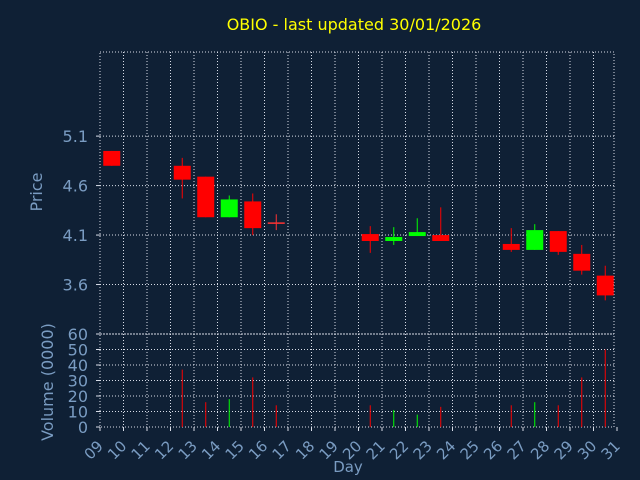  What do you see at coordinates (211, 450) in the screenshot?
I see `day-tick-label: 14` at bounding box center [211, 450].